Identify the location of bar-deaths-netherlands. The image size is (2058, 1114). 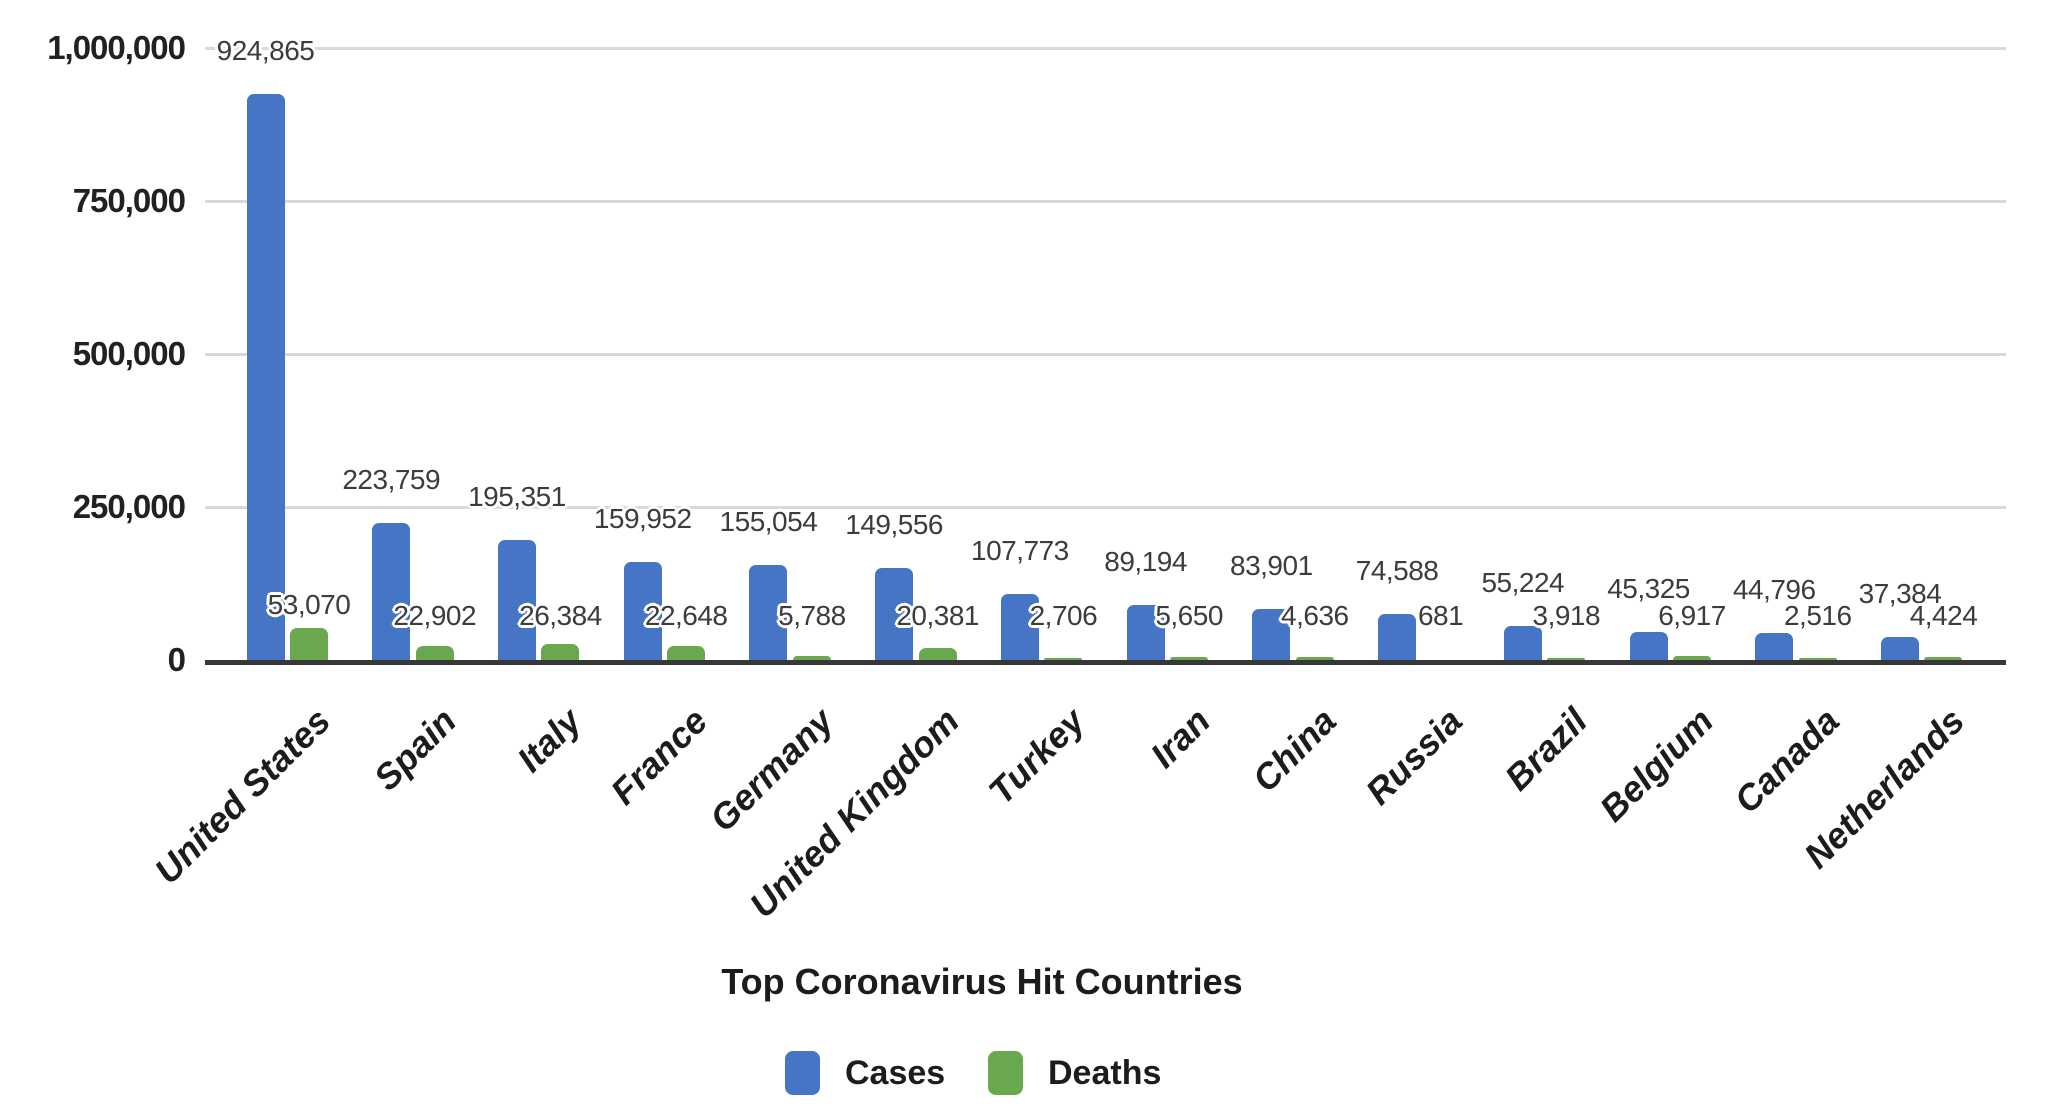
(1943, 658).